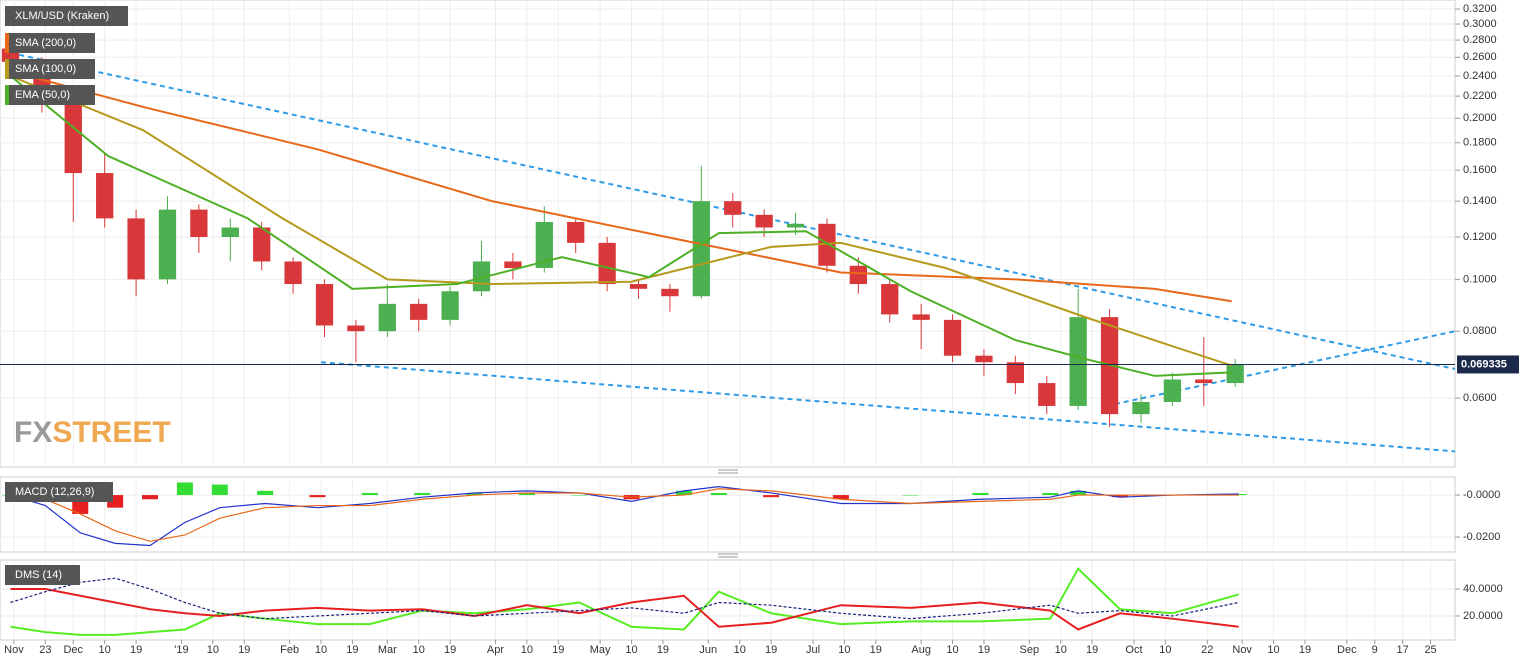 This screenshot has height=661, width=1534. I want to click on logo-street: STREET, so click(111, 432).